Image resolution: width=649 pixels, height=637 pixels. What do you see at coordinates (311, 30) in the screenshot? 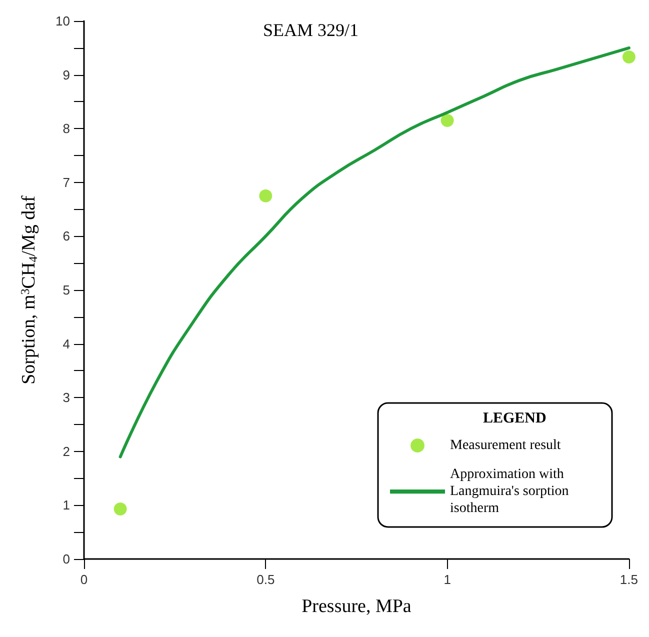
I see `chart-title: SEAM 329/1` at bounding box center [311, 30].